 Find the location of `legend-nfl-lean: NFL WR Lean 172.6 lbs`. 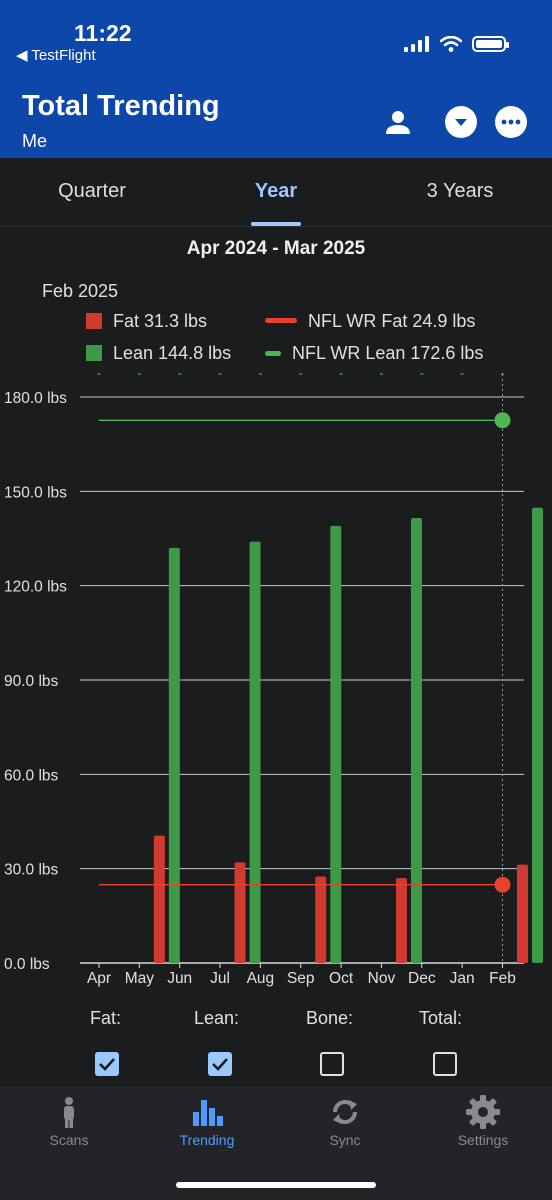

legend-nfl-lean: NFL WR Lean 172.6 lbs is located at coordinates (388, 353).